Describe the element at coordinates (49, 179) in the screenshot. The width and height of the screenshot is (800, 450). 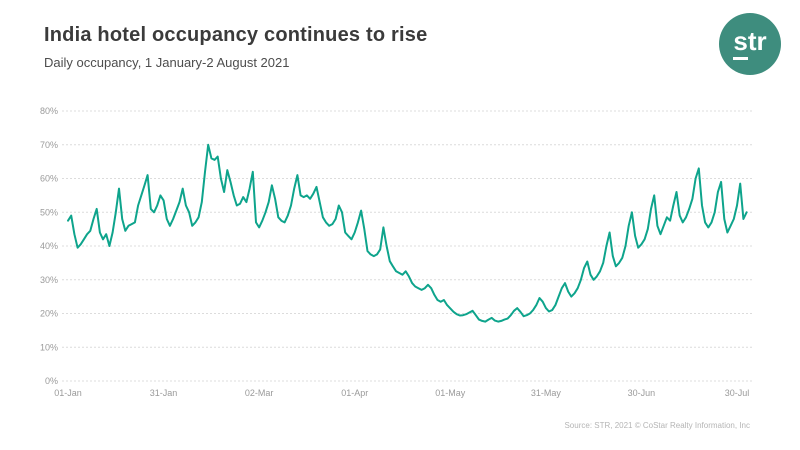
I see `y-axis-tick-label: 60%` at that location.